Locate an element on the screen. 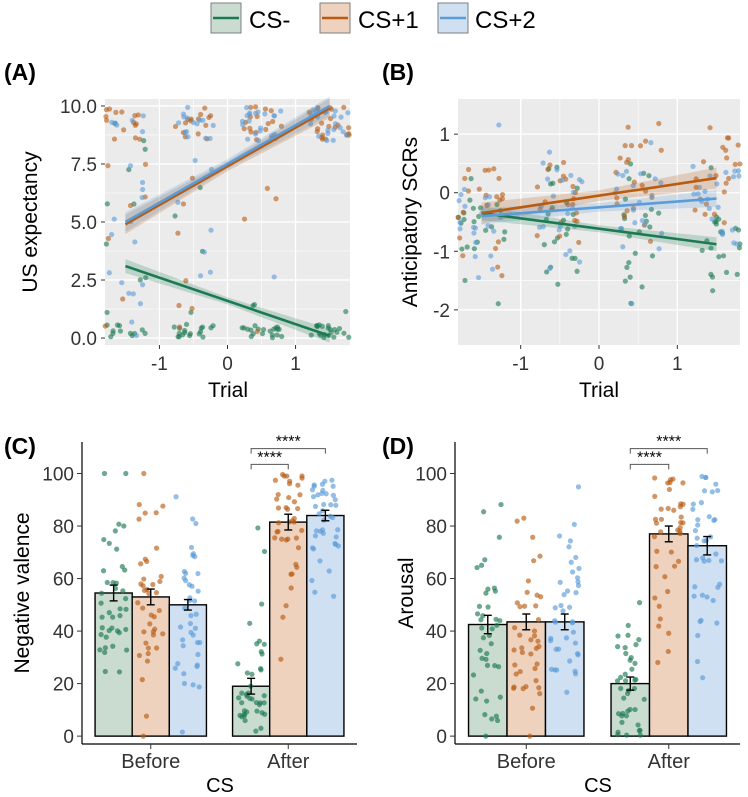  bar is located at coordinates (151, 666).